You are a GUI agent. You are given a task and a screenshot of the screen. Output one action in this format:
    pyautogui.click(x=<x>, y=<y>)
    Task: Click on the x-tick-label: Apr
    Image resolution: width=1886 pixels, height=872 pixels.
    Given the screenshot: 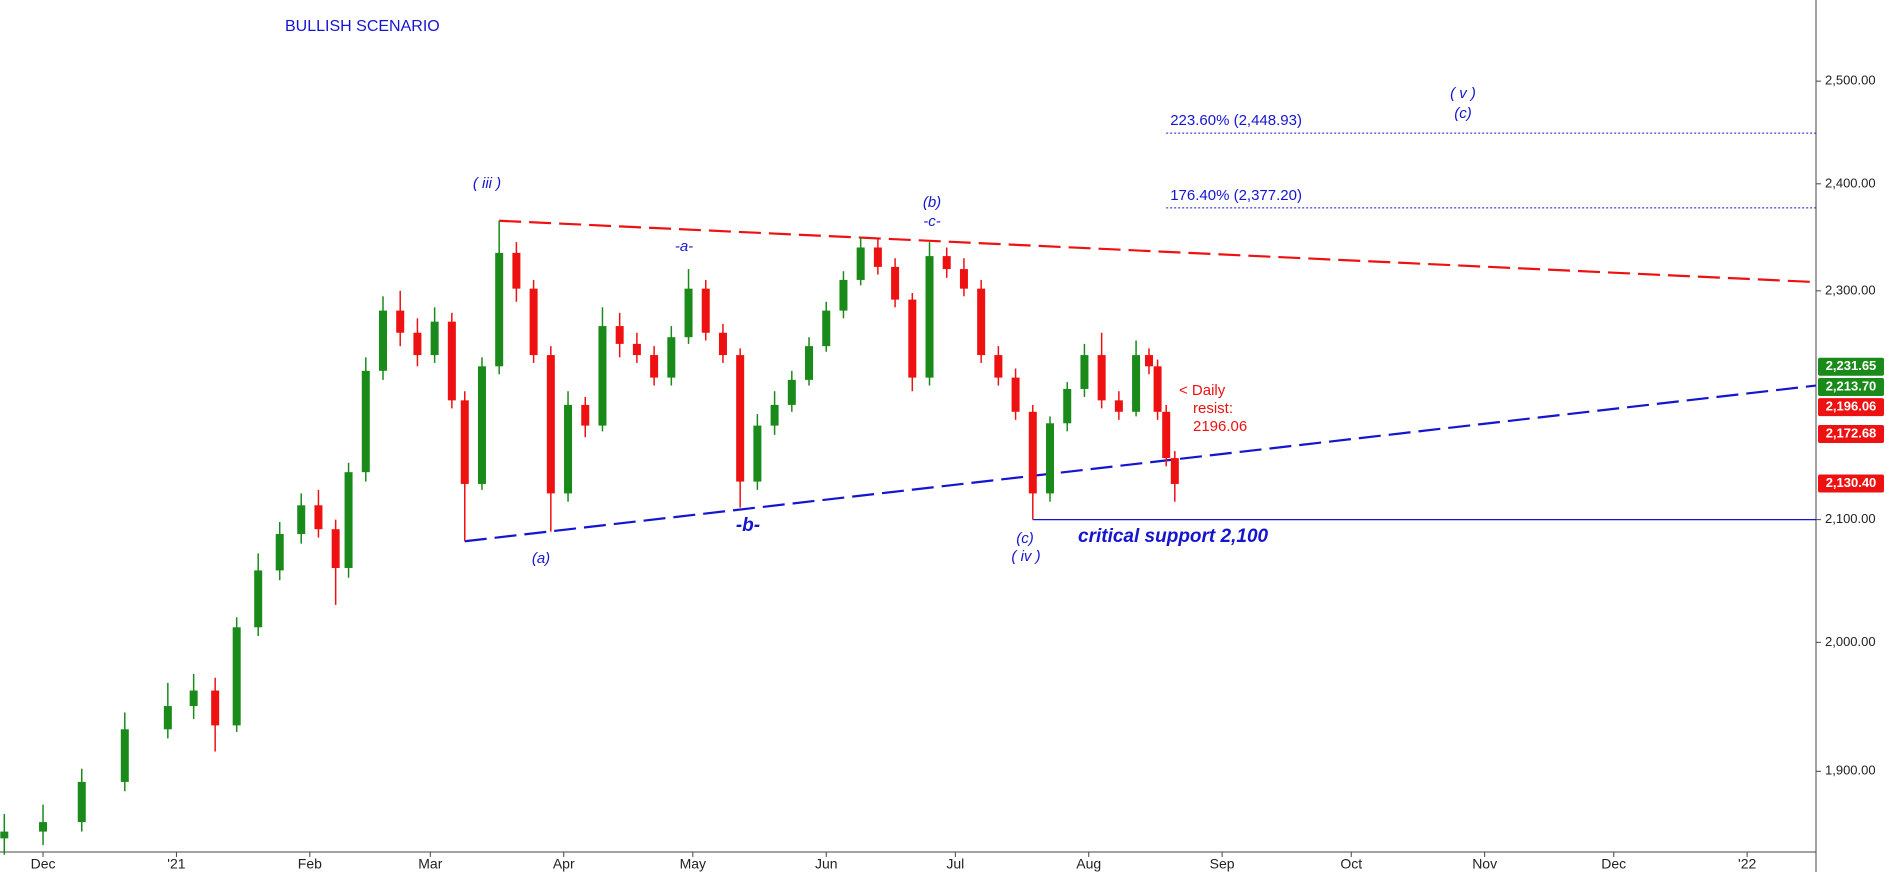 What is the action you would take?
    pyautogui.click(x=564, y=864)
    